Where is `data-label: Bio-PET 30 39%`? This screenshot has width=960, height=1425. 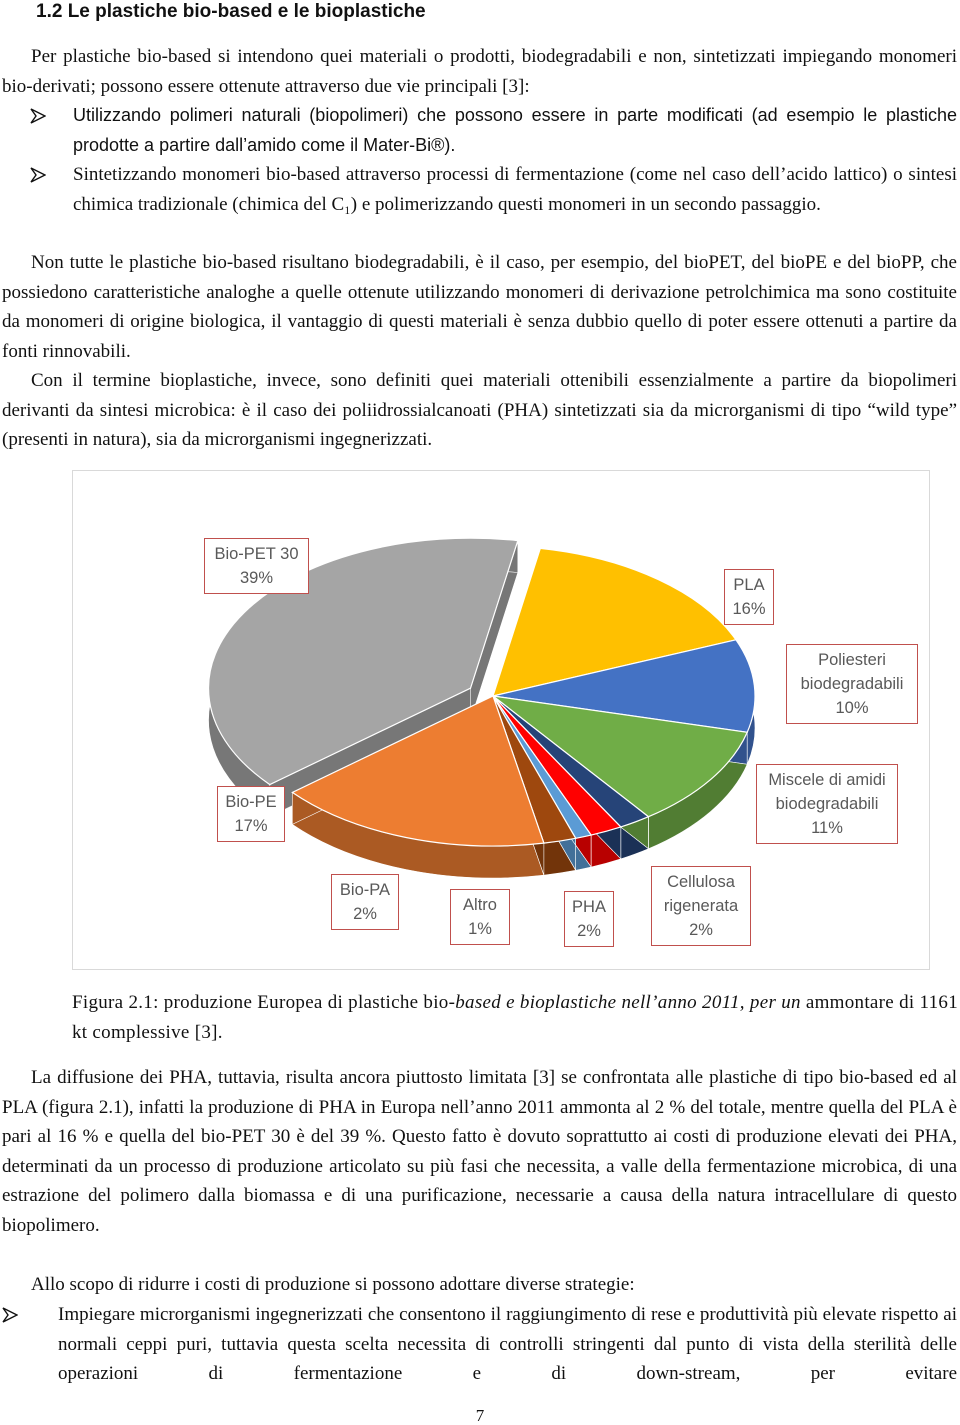
data-label: Bio-PET 30 39% is located at coordinates (256, 566).